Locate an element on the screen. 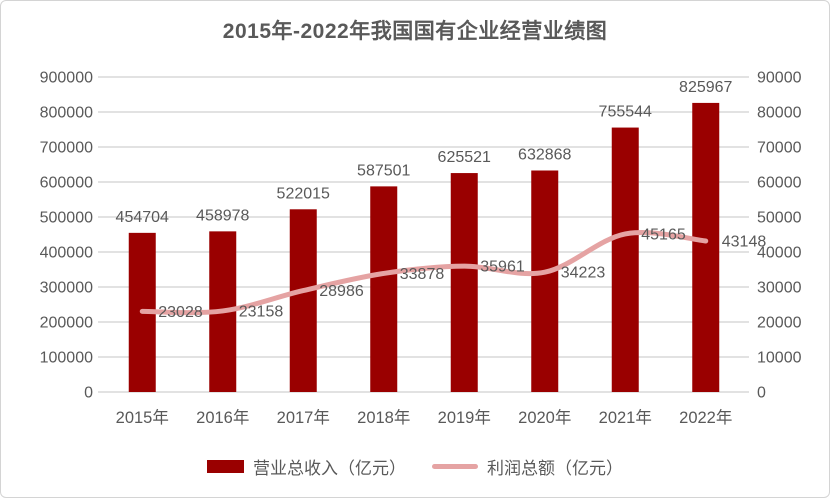 This screenshot has height=498, width=830. svg-text: 28986 is located at coordinates (341, 291).